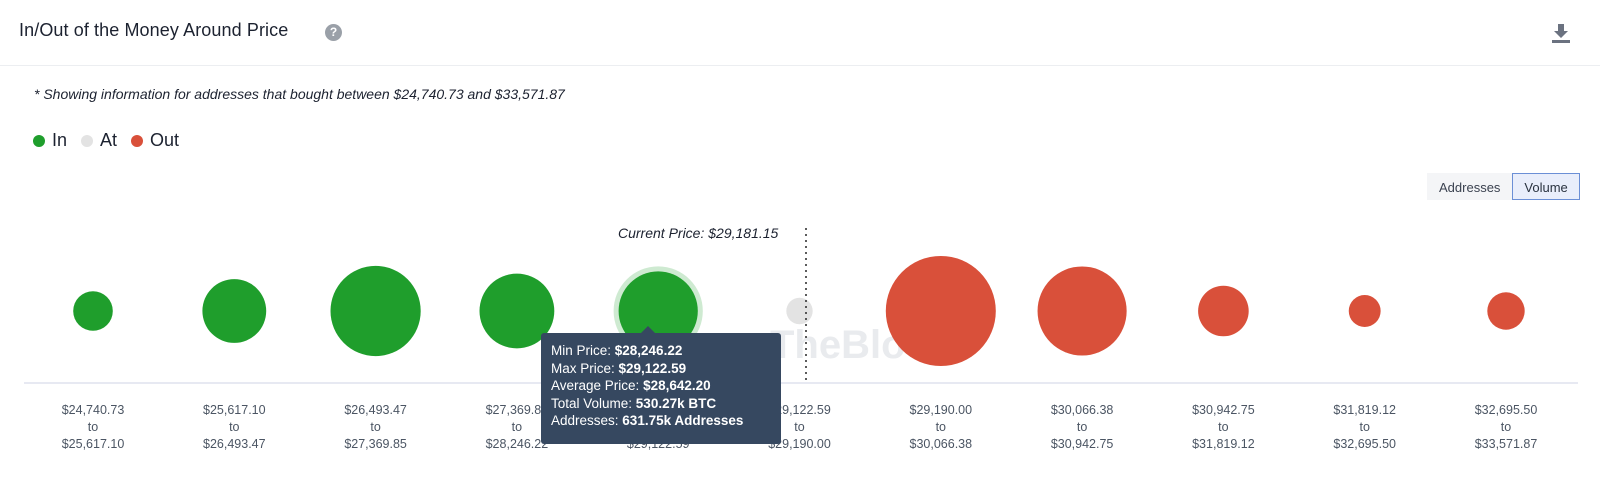 The height and width of the screenshot is (480, 1600). I want to click on tooltip-max-price: Max Price: $29,122.59, so click(619, 368).